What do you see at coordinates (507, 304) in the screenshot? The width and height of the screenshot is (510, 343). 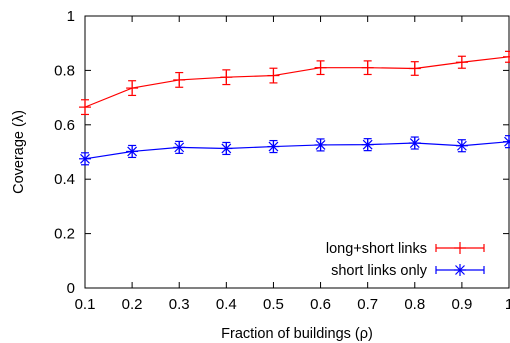 I see `x-tick-label: 1` at bounding box center [507, 304].